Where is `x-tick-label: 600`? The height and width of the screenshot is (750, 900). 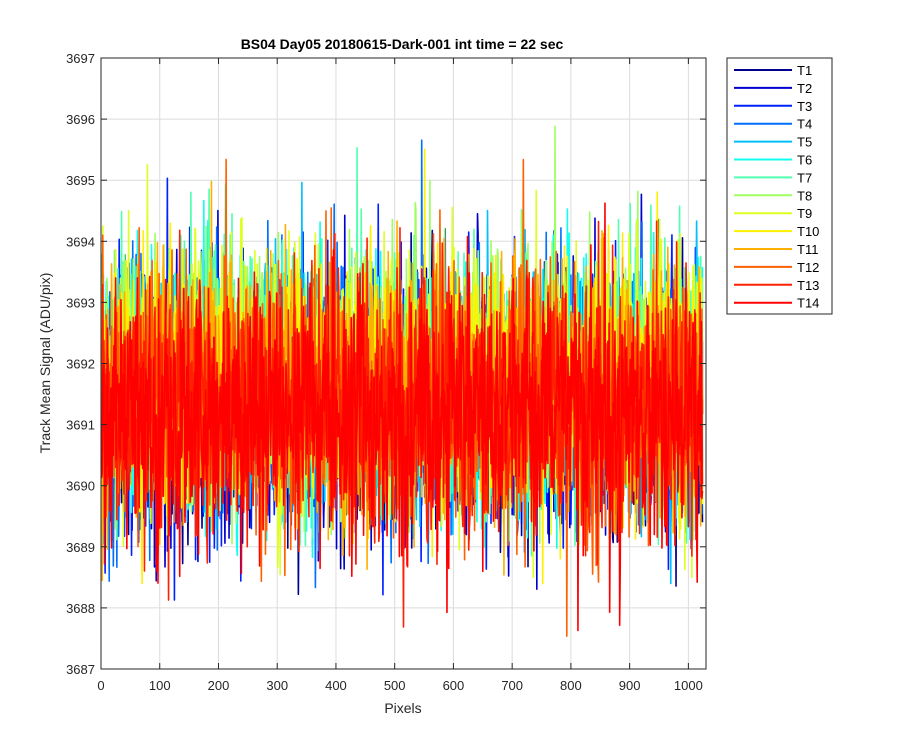 x-tick-label: 600 is located at coordinates (454, 685).